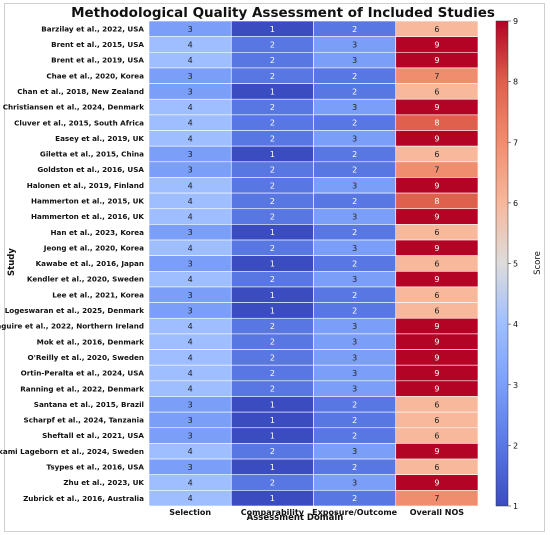  I want to click on row-label: Chan et al., 2018, New Zealand, so click(80, 91).